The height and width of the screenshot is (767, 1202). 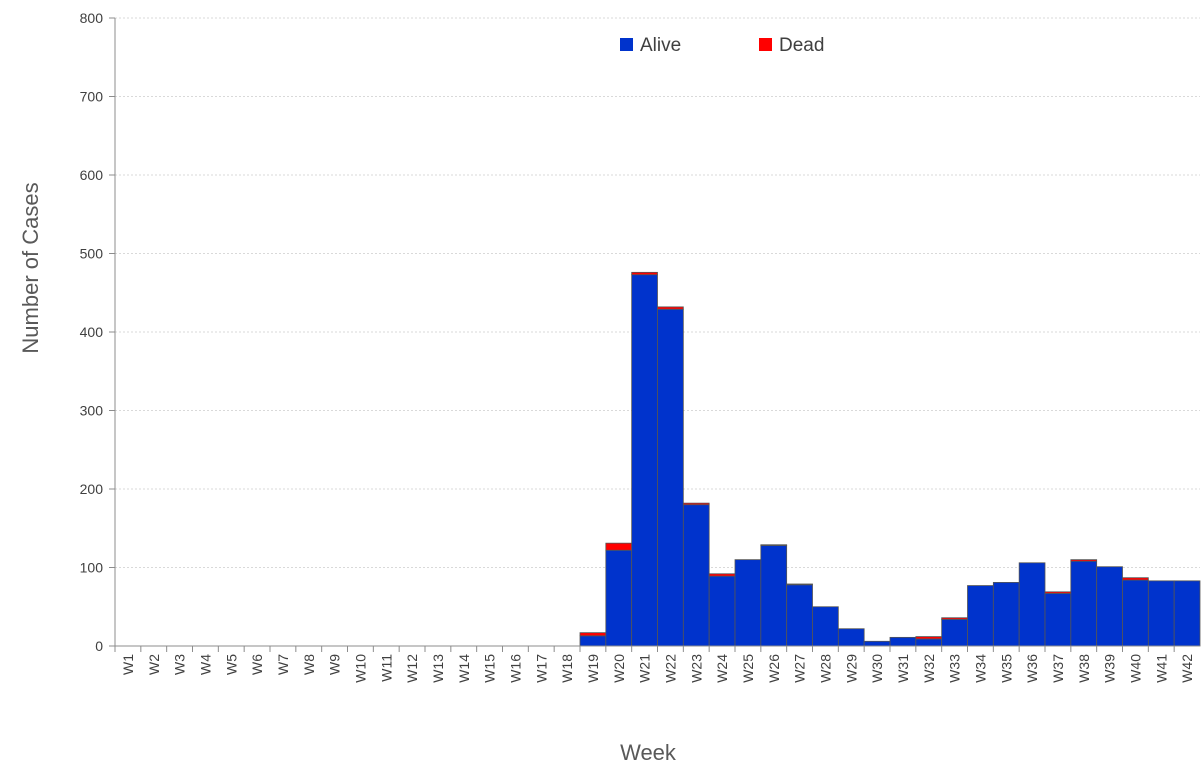 What do you see at coordinates (774, 668) in the screenshot?
I see `x-tick-label: W26` at bounding box center [774, 668].